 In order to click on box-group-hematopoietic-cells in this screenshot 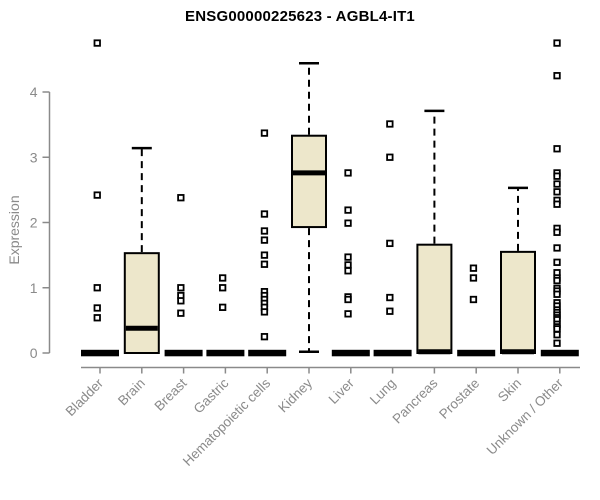, I will do `click(267, 243)`.